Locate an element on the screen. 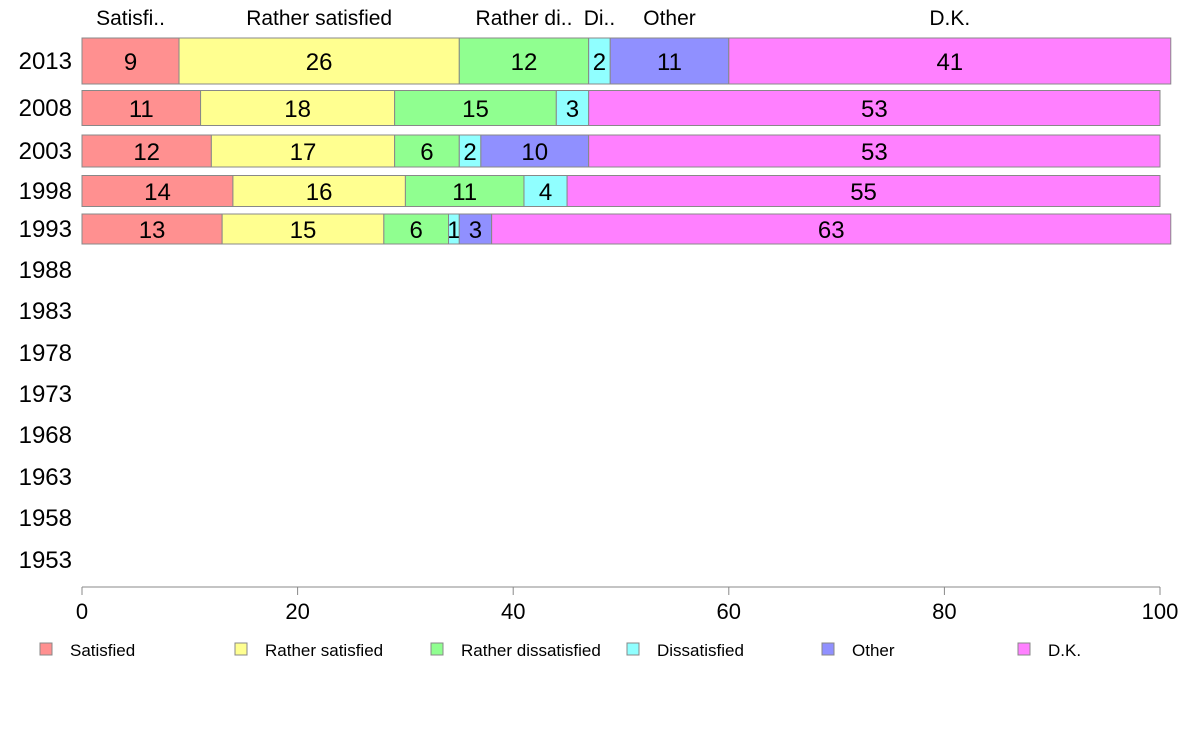  bar-value-label: 1 is located at coordinates (453, 230).